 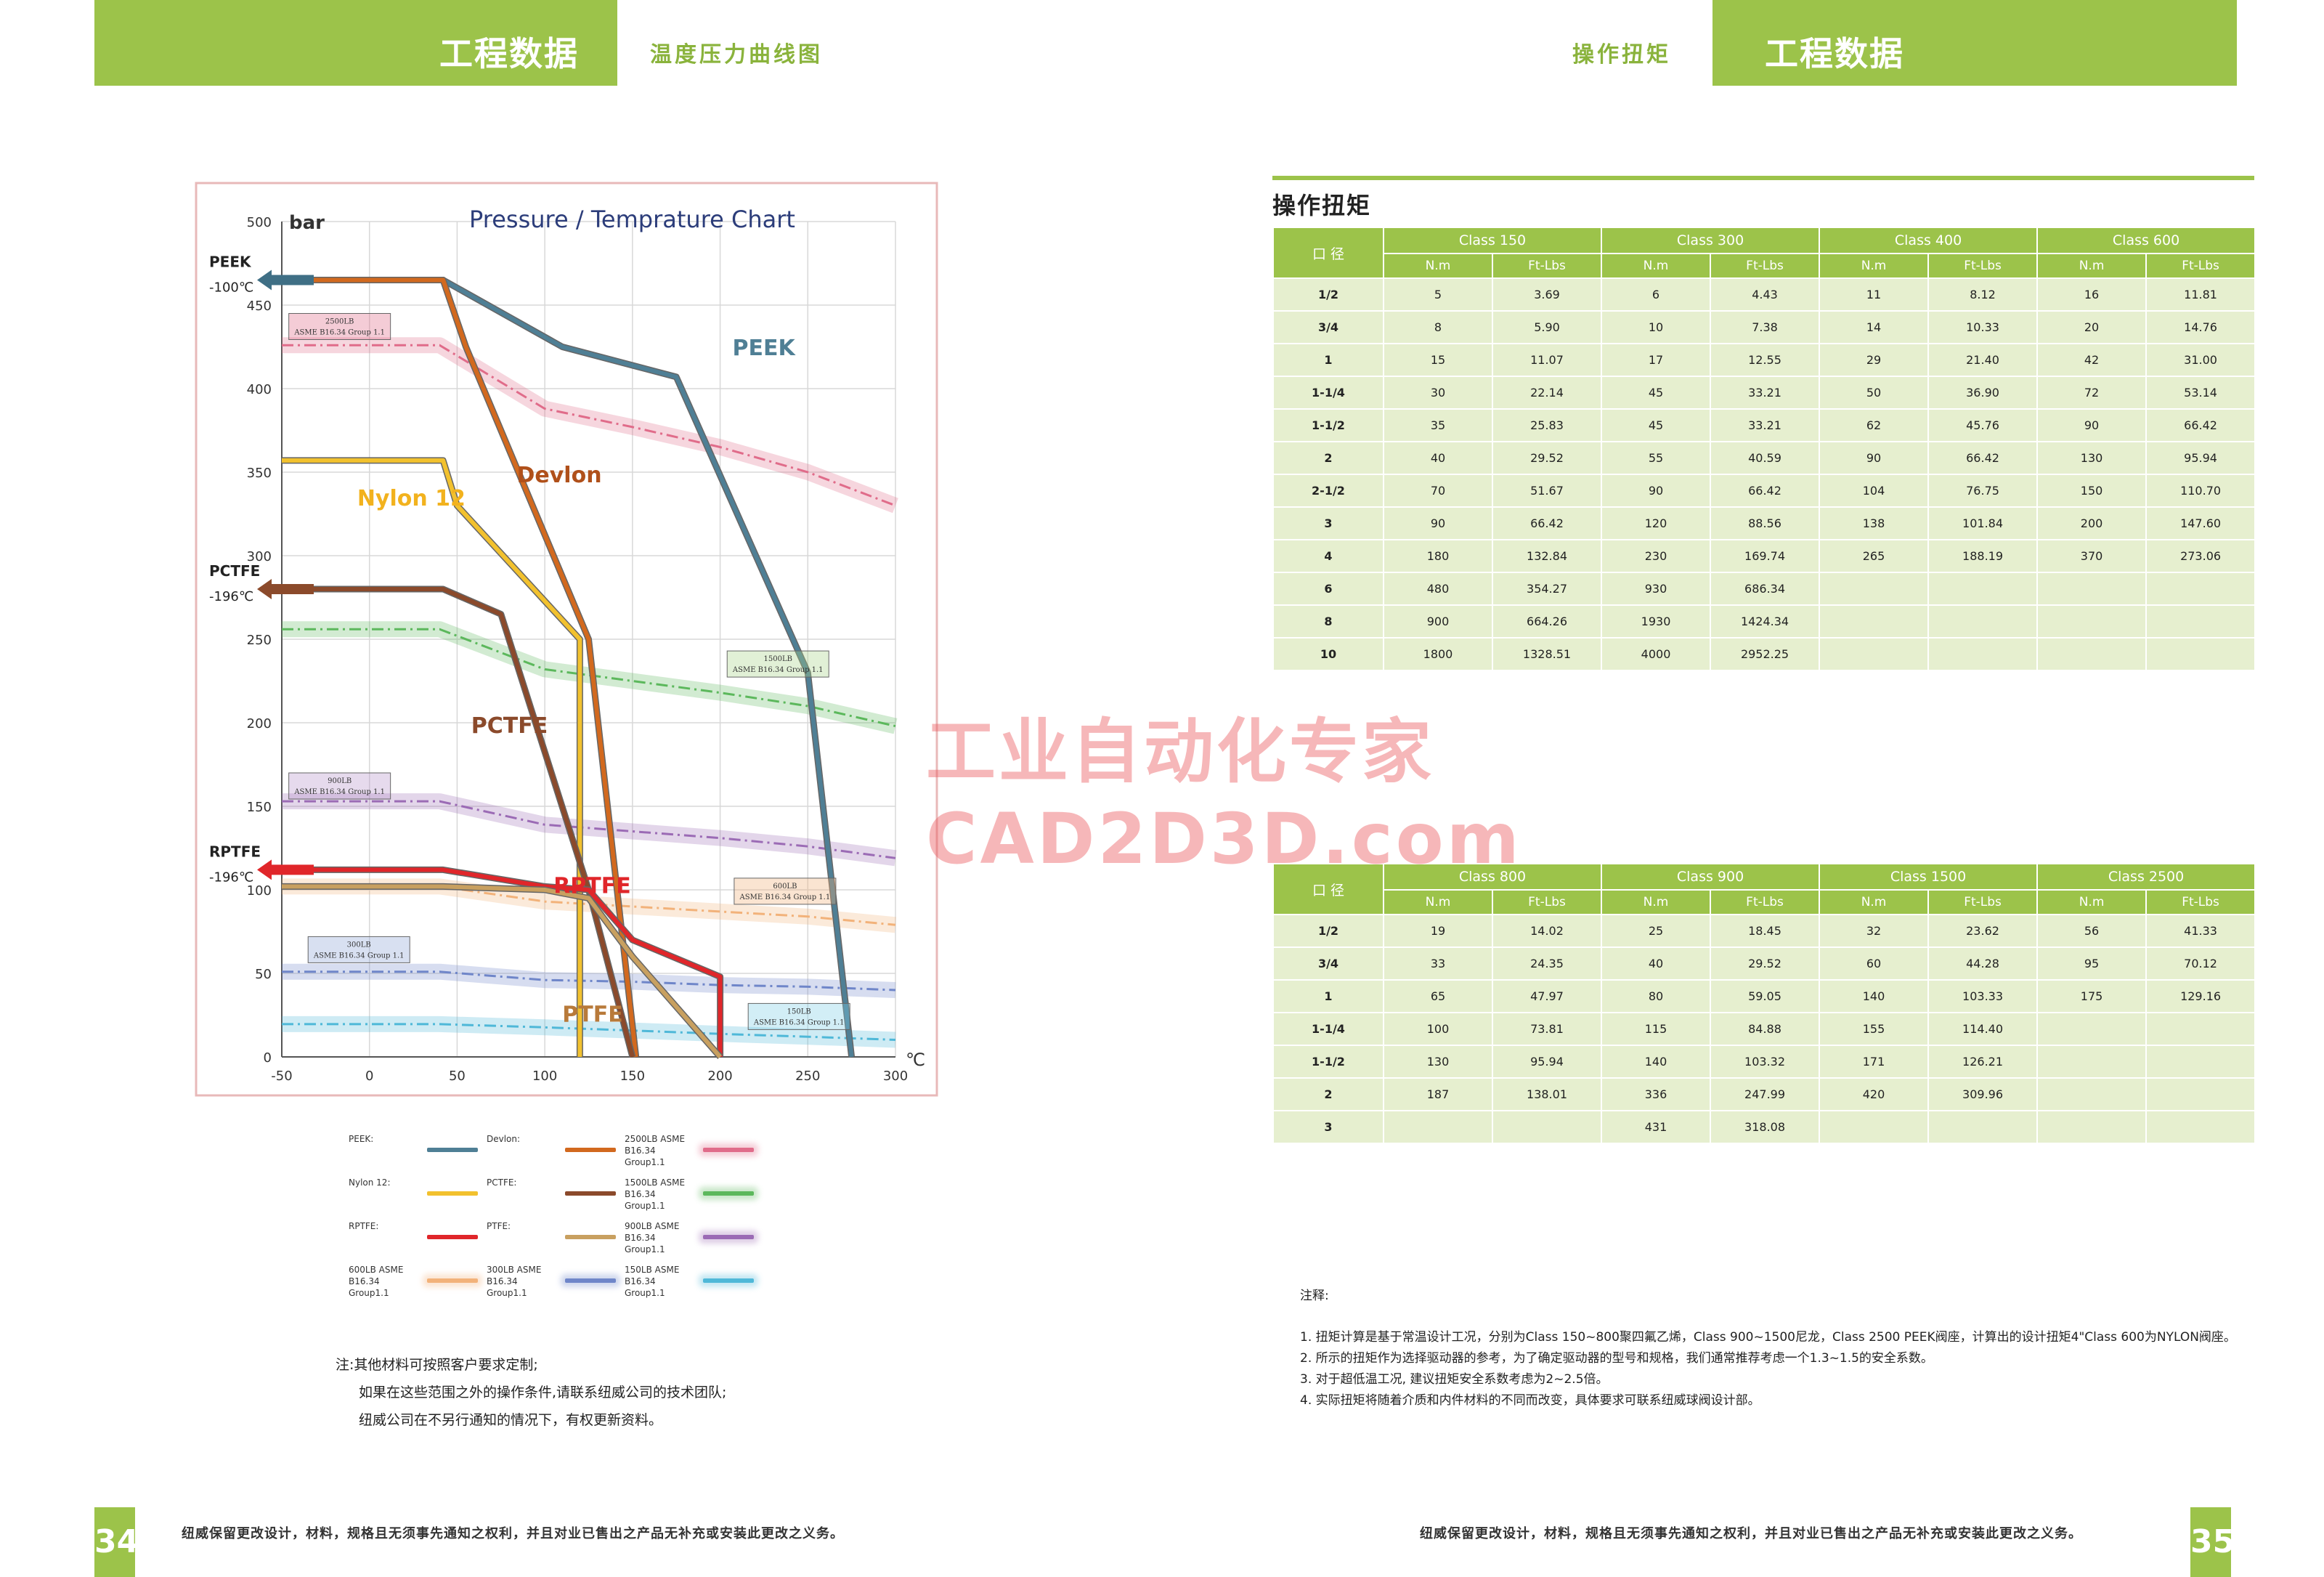 What do you see at coordinates (1874, 1062) in the screenshot?
I see `value-cell: 171` at bounding box center [1874, 1062].